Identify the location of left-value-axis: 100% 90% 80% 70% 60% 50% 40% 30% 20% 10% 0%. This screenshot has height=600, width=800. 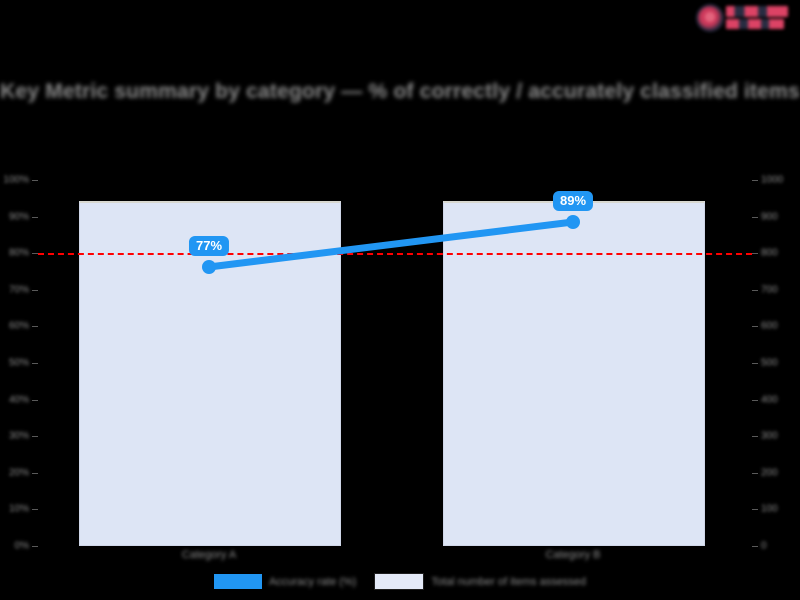
(19, 363).